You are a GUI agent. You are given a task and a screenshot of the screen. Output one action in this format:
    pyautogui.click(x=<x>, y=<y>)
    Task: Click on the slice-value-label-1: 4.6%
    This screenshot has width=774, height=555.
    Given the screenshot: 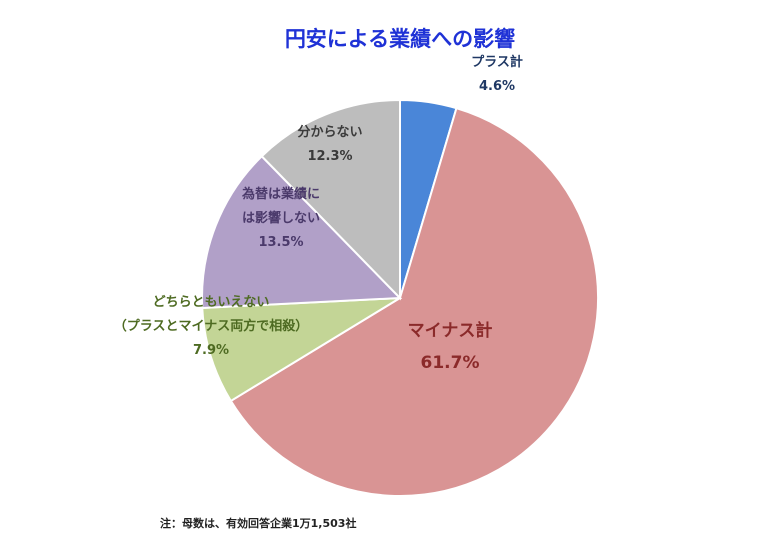 What is the action you would take?
    pyautogui.click(x=497, y=86)
    